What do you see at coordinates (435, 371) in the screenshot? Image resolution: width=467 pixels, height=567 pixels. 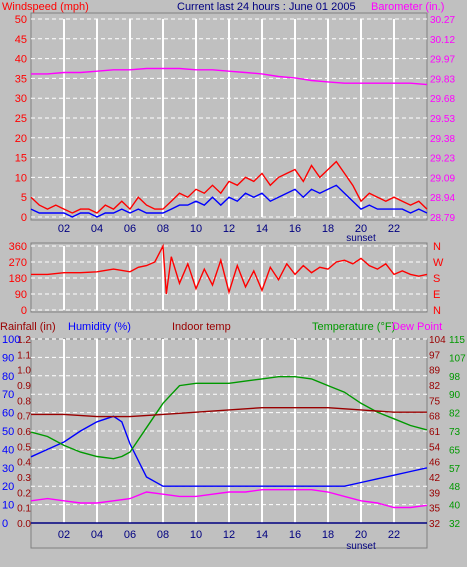 I see `temp-y-tick-outer-10: 89` at bounding box center [435, 371].